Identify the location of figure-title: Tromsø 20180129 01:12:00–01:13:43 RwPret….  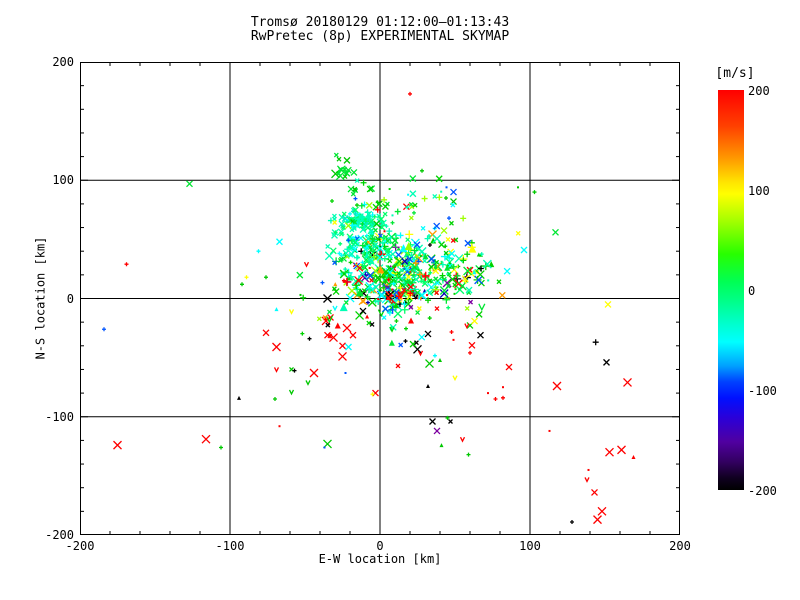
(380, 30).